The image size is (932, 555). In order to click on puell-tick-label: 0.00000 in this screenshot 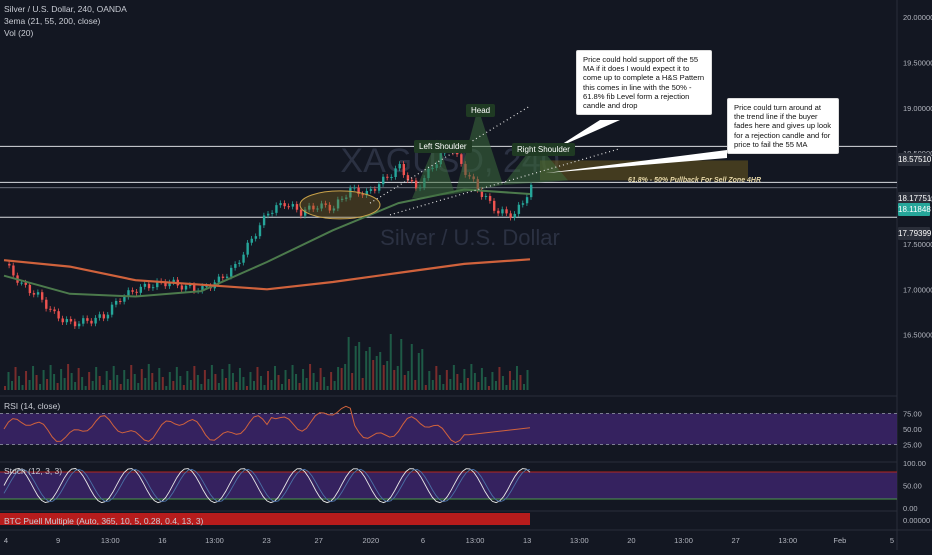, I will do `click(916, 520)`.